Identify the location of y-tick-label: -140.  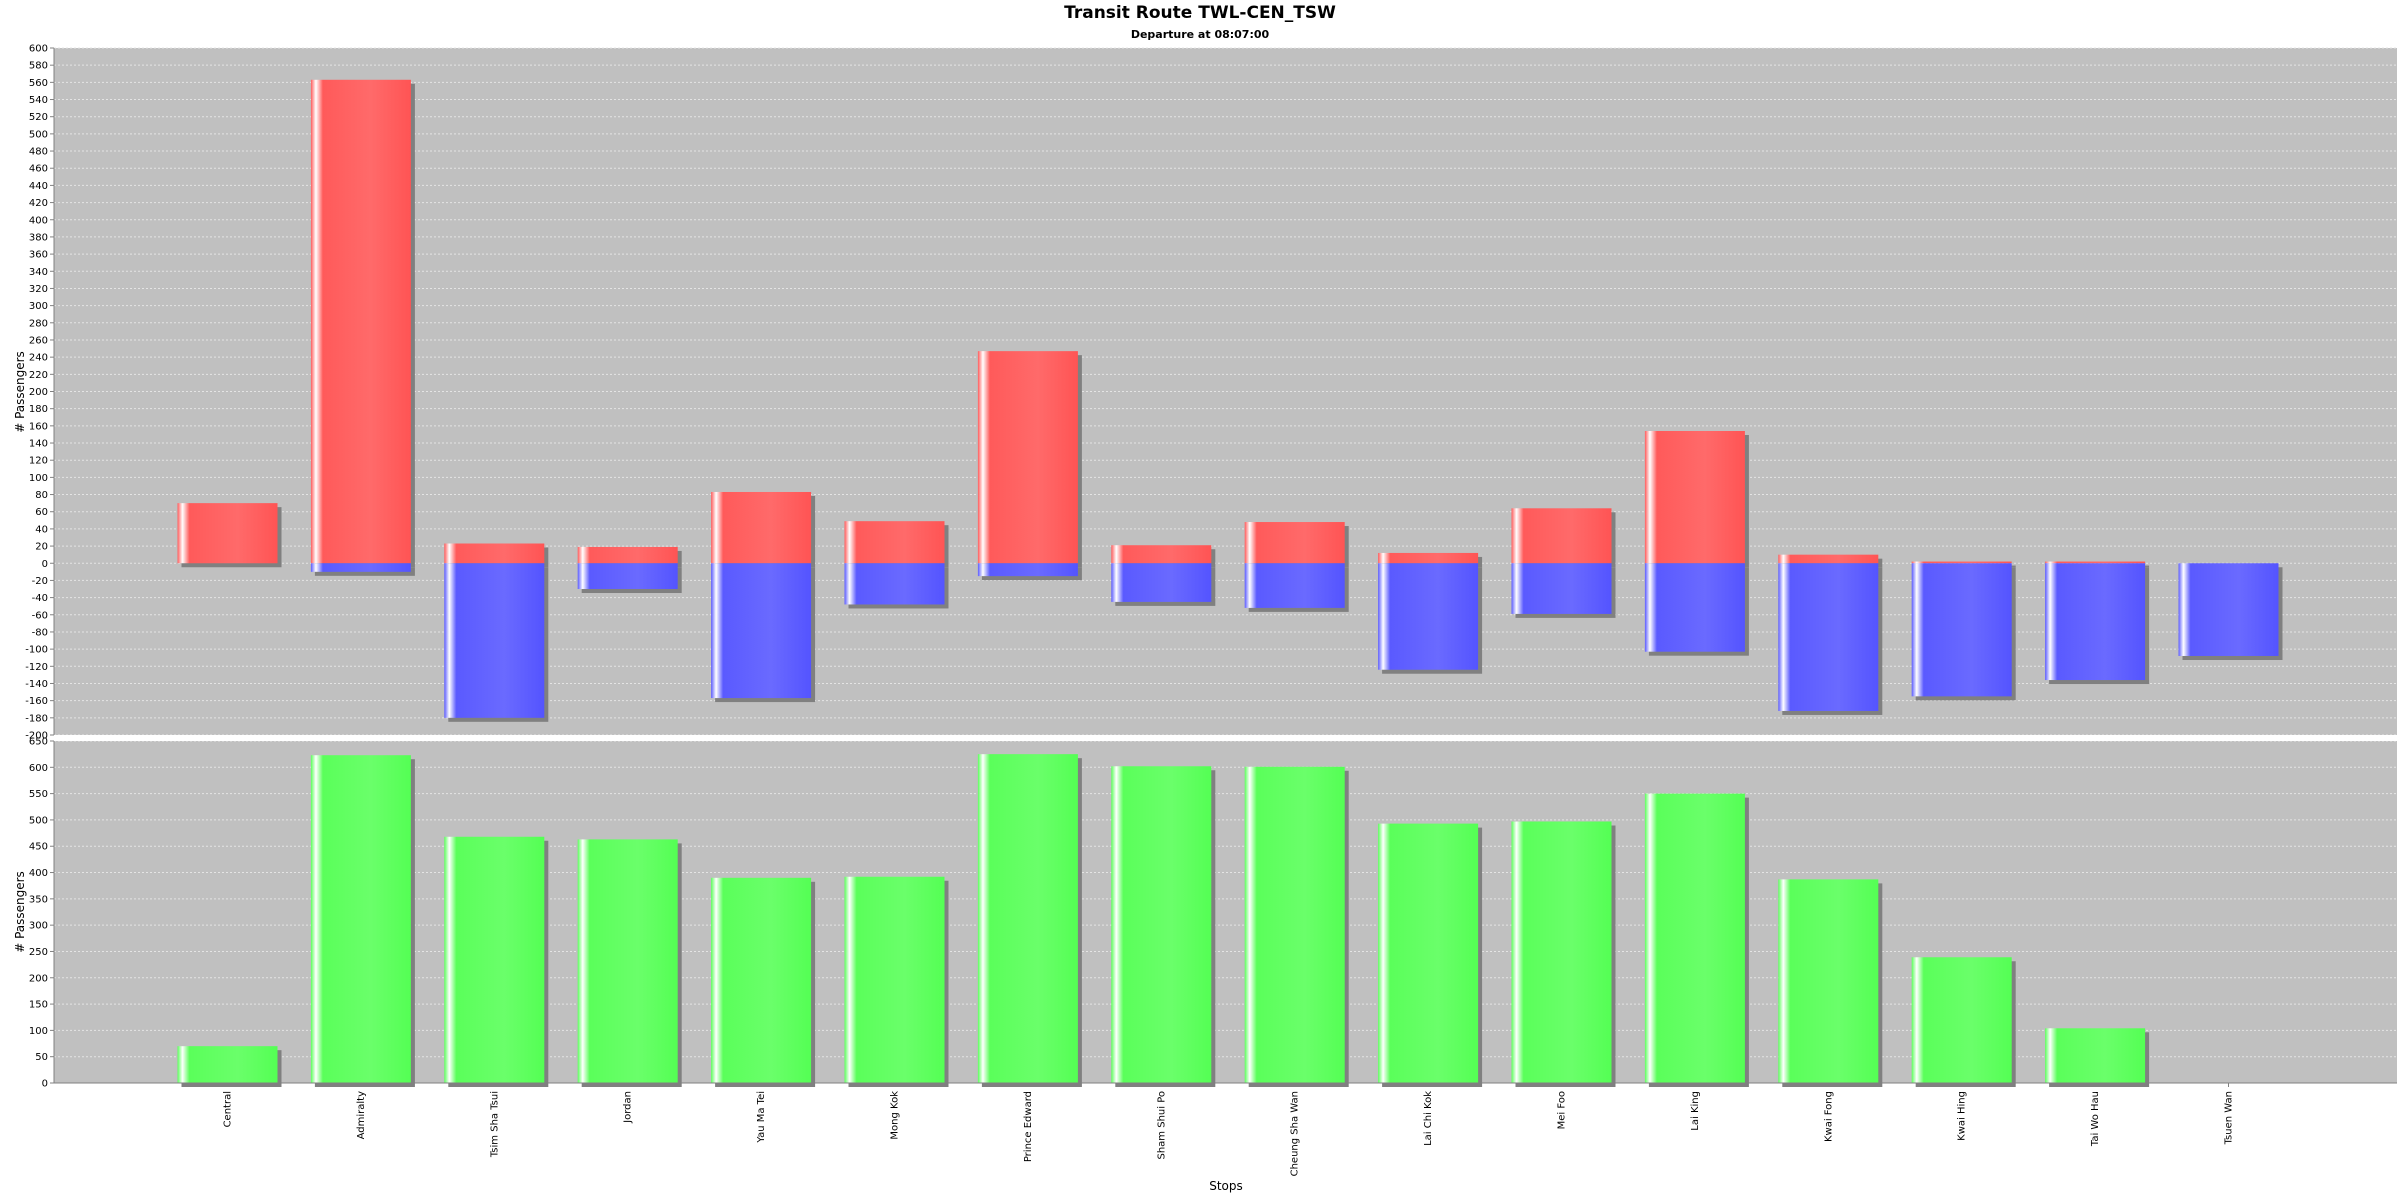
(36, 684).